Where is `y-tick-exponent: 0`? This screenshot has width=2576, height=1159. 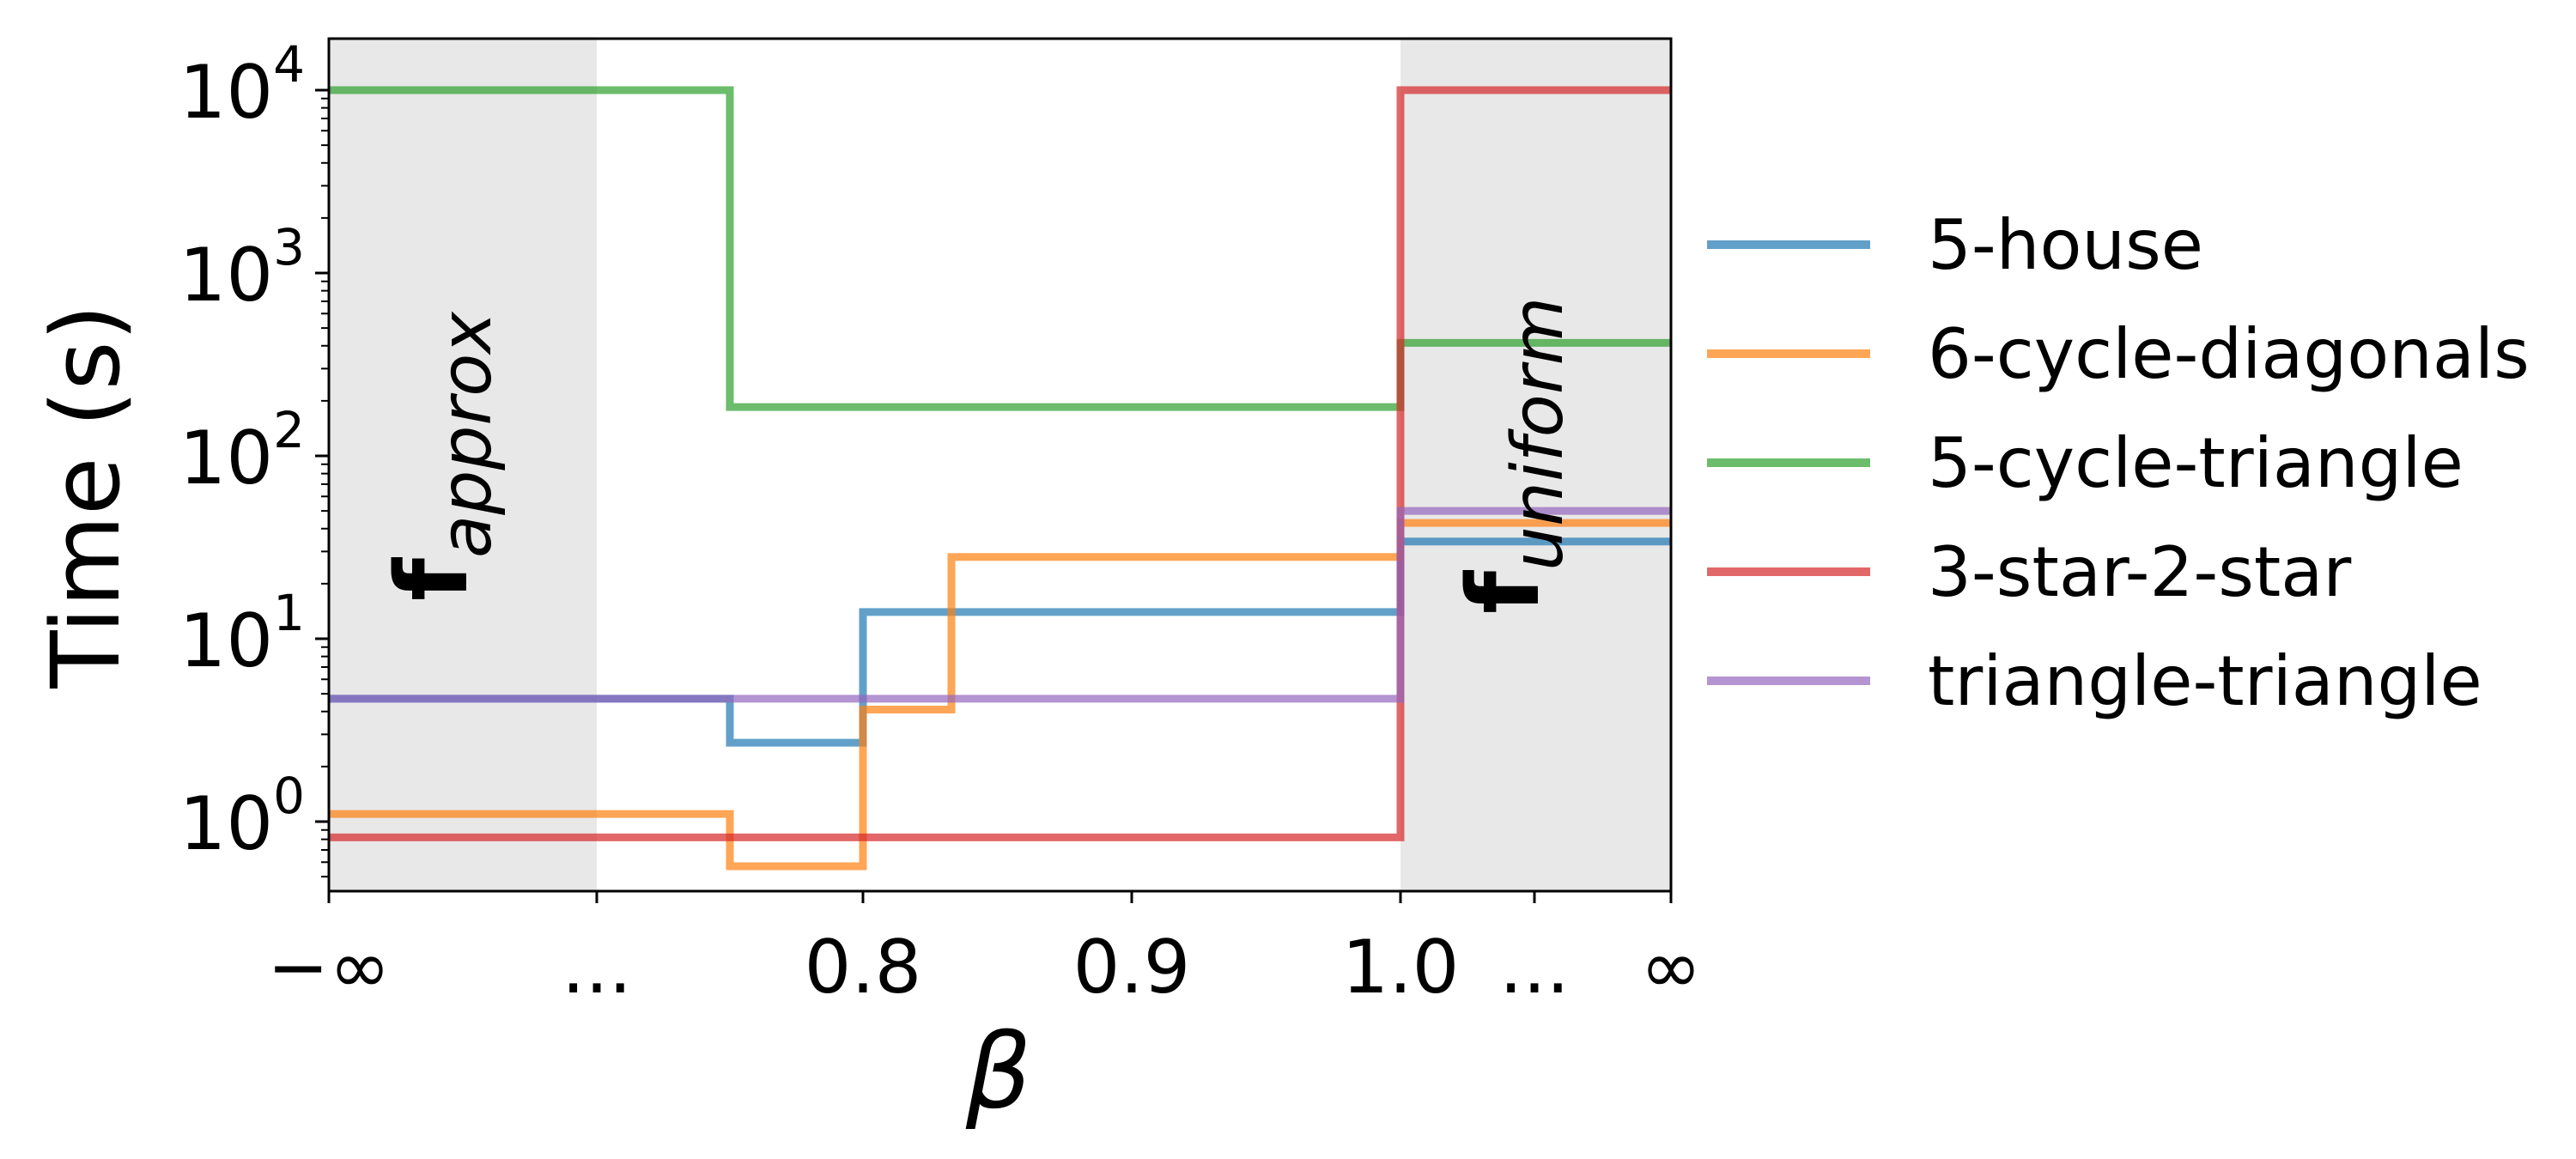
y-tick-exponent: 0 is located at coordinates (289, 796).